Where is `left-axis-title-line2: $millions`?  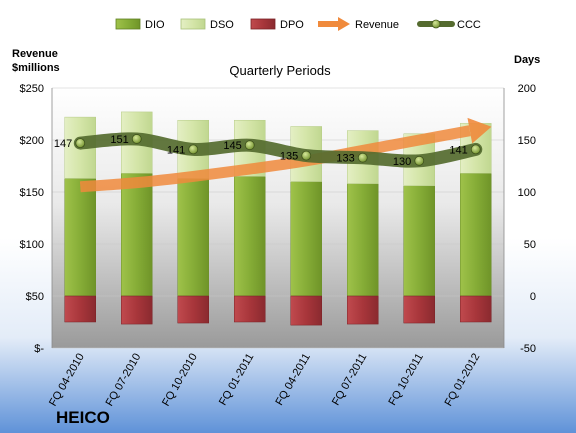
left-axis-title-line2: $millions is located at coordinates (36, 68).